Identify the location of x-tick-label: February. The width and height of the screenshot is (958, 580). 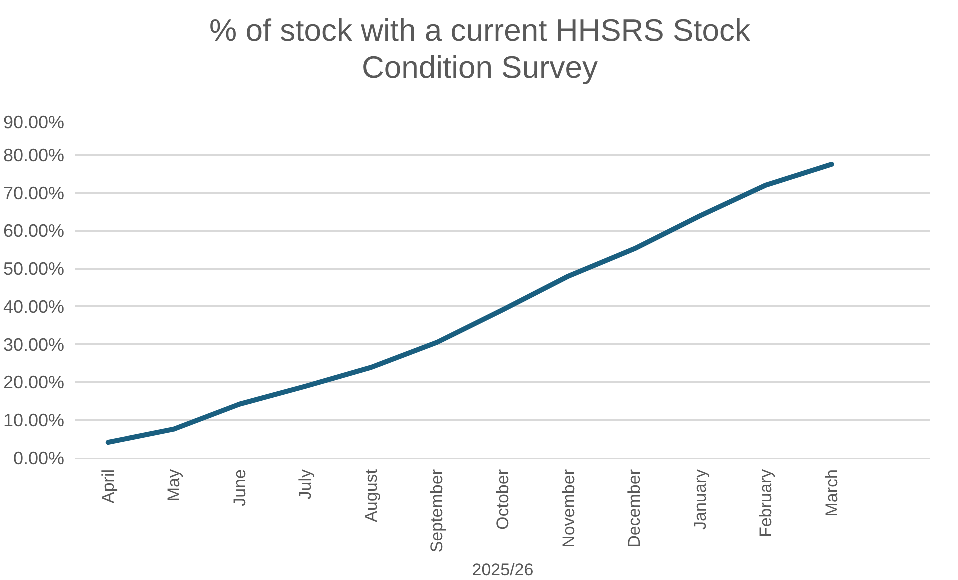
(766, 503).